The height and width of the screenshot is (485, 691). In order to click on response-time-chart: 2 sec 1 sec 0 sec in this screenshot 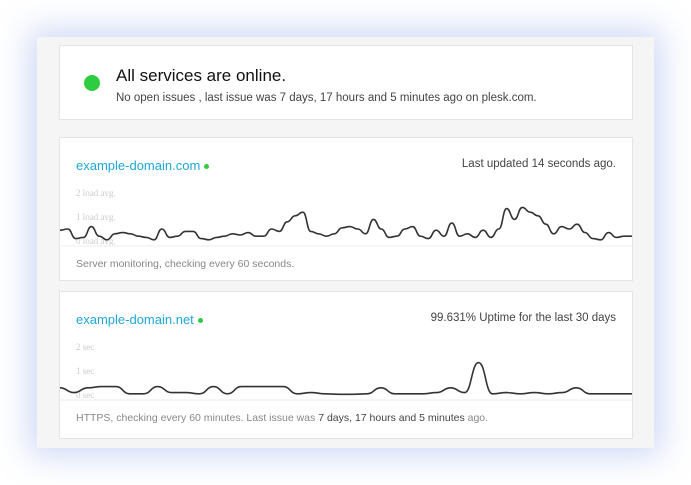, I will do `click(346, 371)`.